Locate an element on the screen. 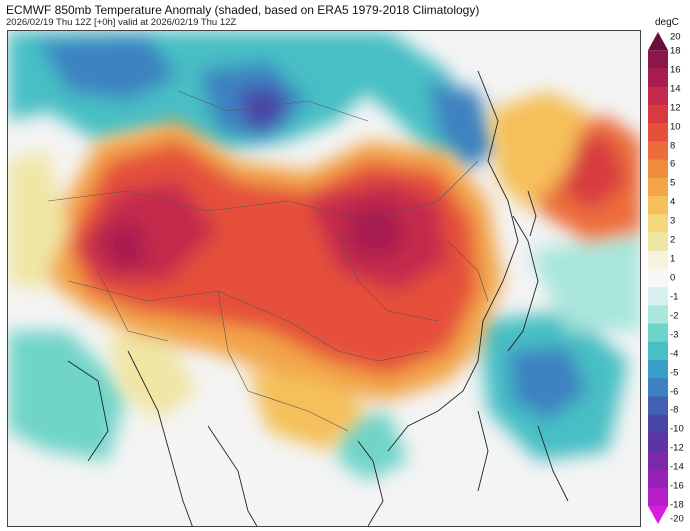  colorbar-tick-label: -2 is located at coordinates (674, 316).